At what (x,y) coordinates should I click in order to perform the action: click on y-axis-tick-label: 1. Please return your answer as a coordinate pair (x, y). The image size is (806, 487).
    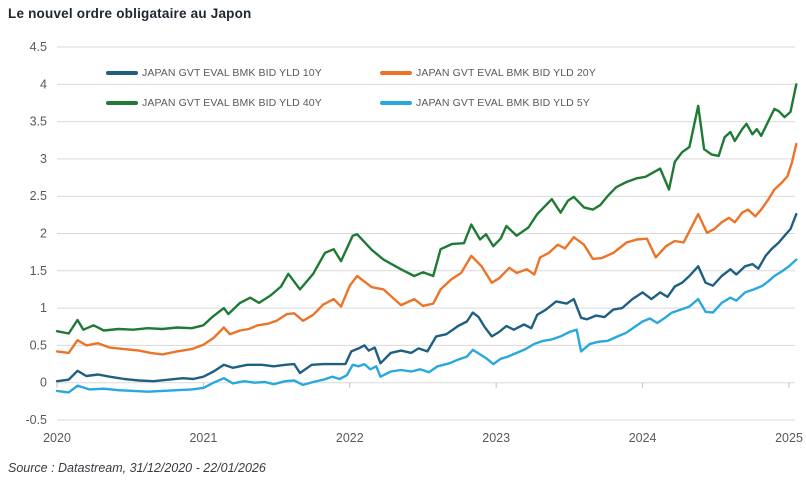
    Looking at the image, I should click on (43, 308).